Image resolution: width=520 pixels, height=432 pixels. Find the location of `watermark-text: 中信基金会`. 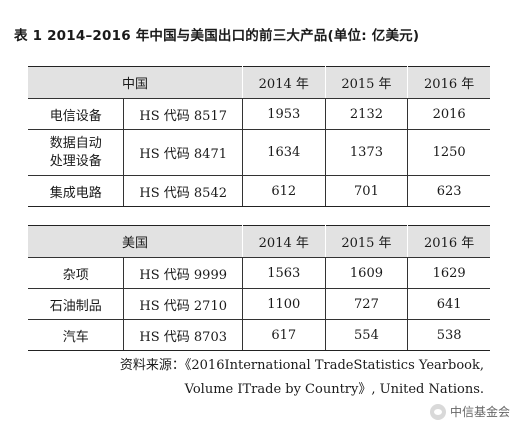

watermark-text: 中信基金会 is located at coordinates (479, 412).